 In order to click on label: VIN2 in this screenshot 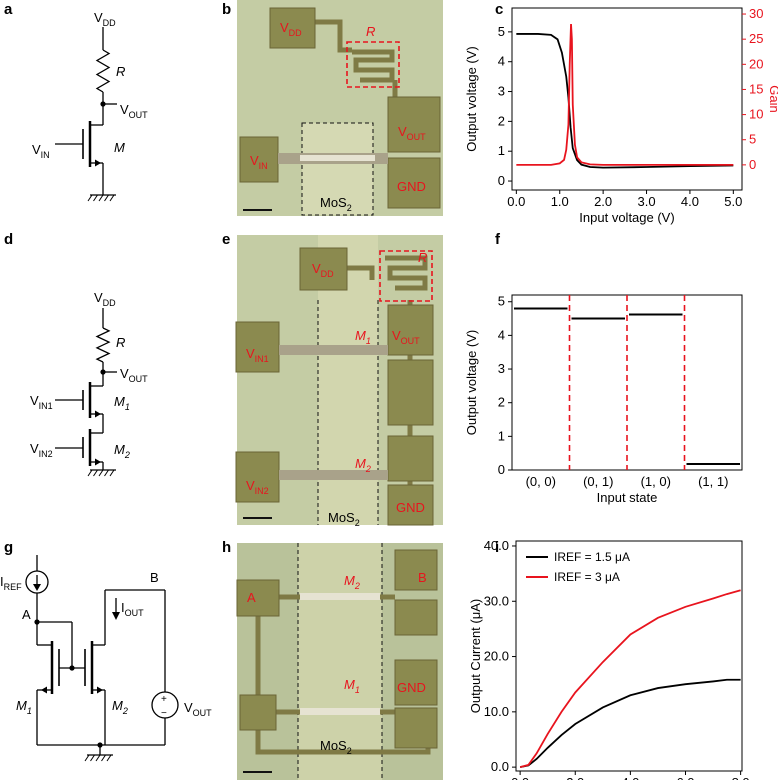, I will do `click(257, 487)`.